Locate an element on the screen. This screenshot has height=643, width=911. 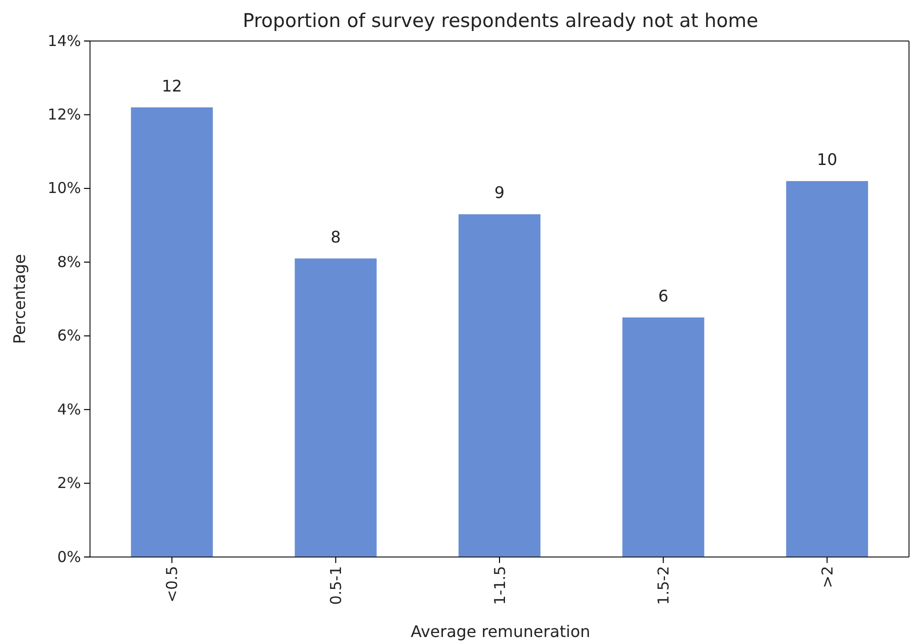
data-label: 9 is located at coordinates (499, 192).